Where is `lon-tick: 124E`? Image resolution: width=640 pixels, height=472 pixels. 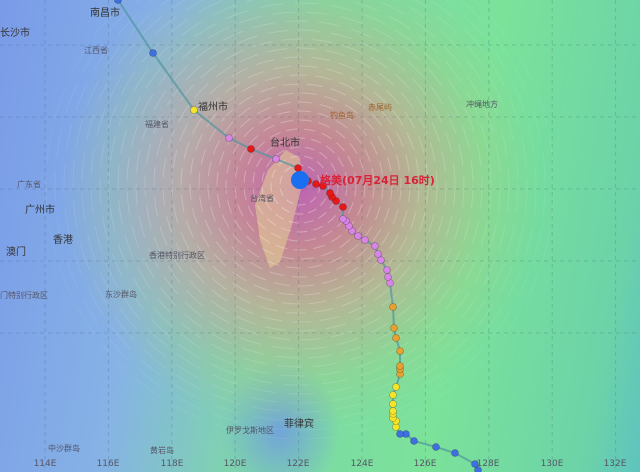
lon-tick: 124E is located at coordinates (362, 464).